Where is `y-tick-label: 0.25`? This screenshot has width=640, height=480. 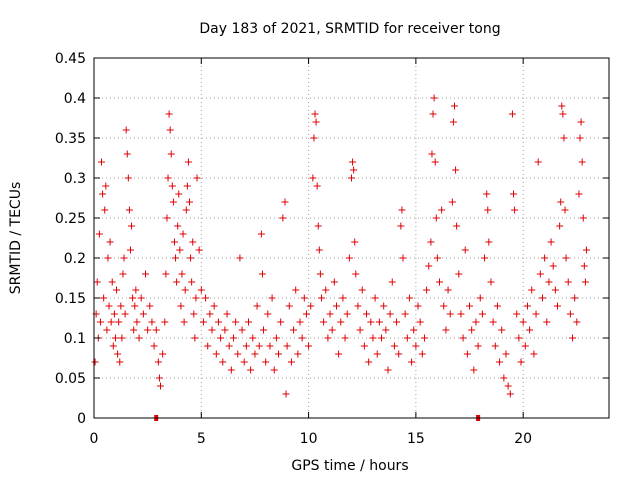
y-tick-label: 0.25 is located at coordinates (70, 219).